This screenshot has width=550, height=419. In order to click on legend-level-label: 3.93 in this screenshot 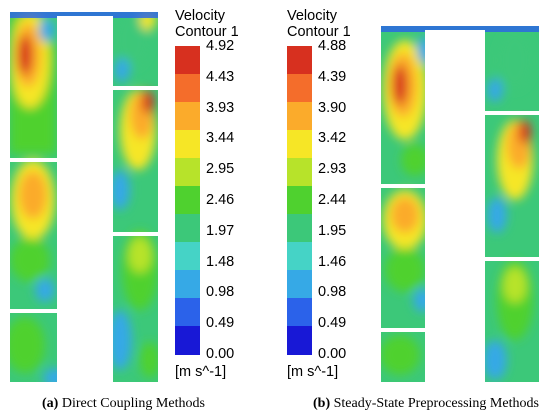, I will do `click(220, 107)`.